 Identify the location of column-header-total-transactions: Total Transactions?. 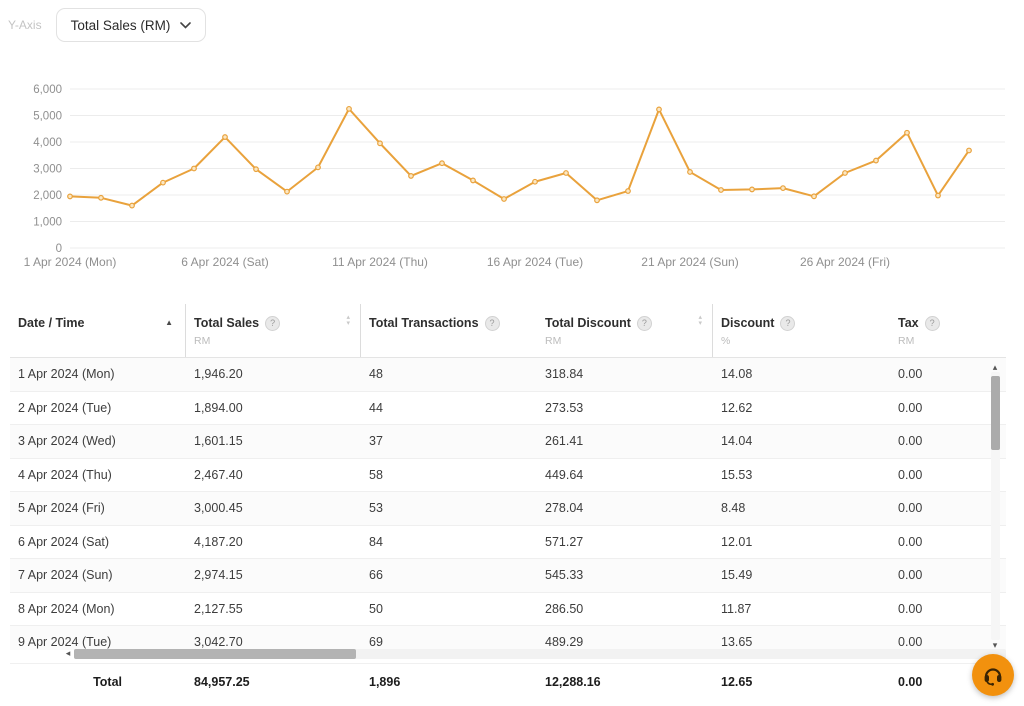
(449, 330).